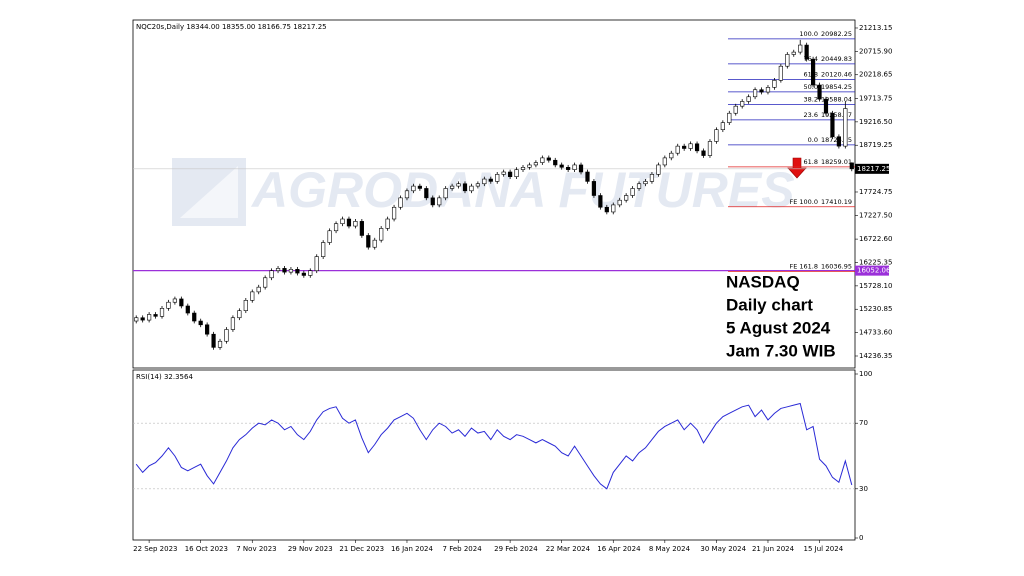 This screenshot has height=576, width=1024. What do you see at coordinates (875, 333) in the screenshot?
I see `y-tick-label: 14733.60` at bounding box center [875, 333].